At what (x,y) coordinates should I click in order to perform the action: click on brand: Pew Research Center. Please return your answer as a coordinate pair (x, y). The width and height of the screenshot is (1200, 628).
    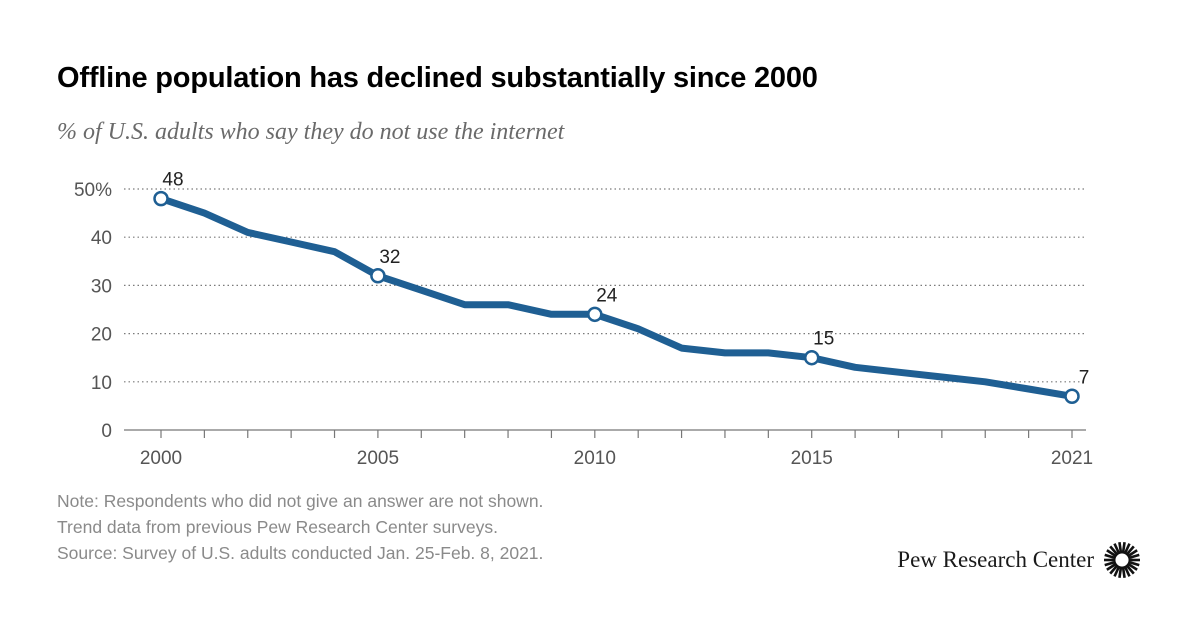
    Looking at the image, I should click on (1019, 560).